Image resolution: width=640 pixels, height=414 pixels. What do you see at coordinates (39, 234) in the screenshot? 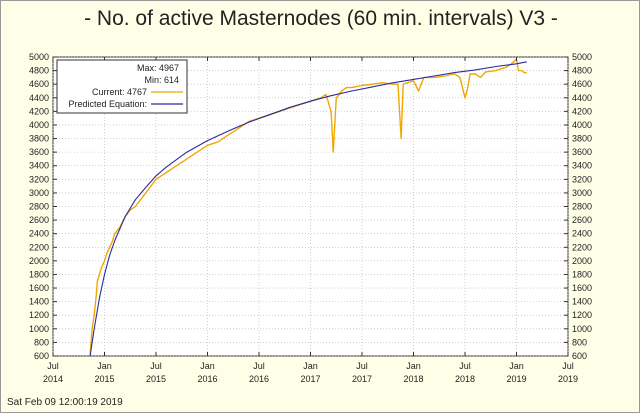
I see `y-tick-label-left: 2400` at bounding box center [39, 234].